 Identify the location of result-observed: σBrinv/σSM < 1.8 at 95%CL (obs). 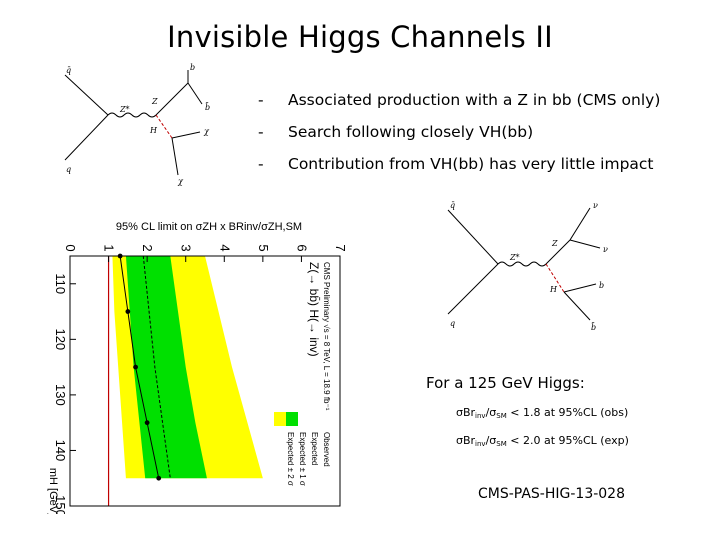
(542, 413).